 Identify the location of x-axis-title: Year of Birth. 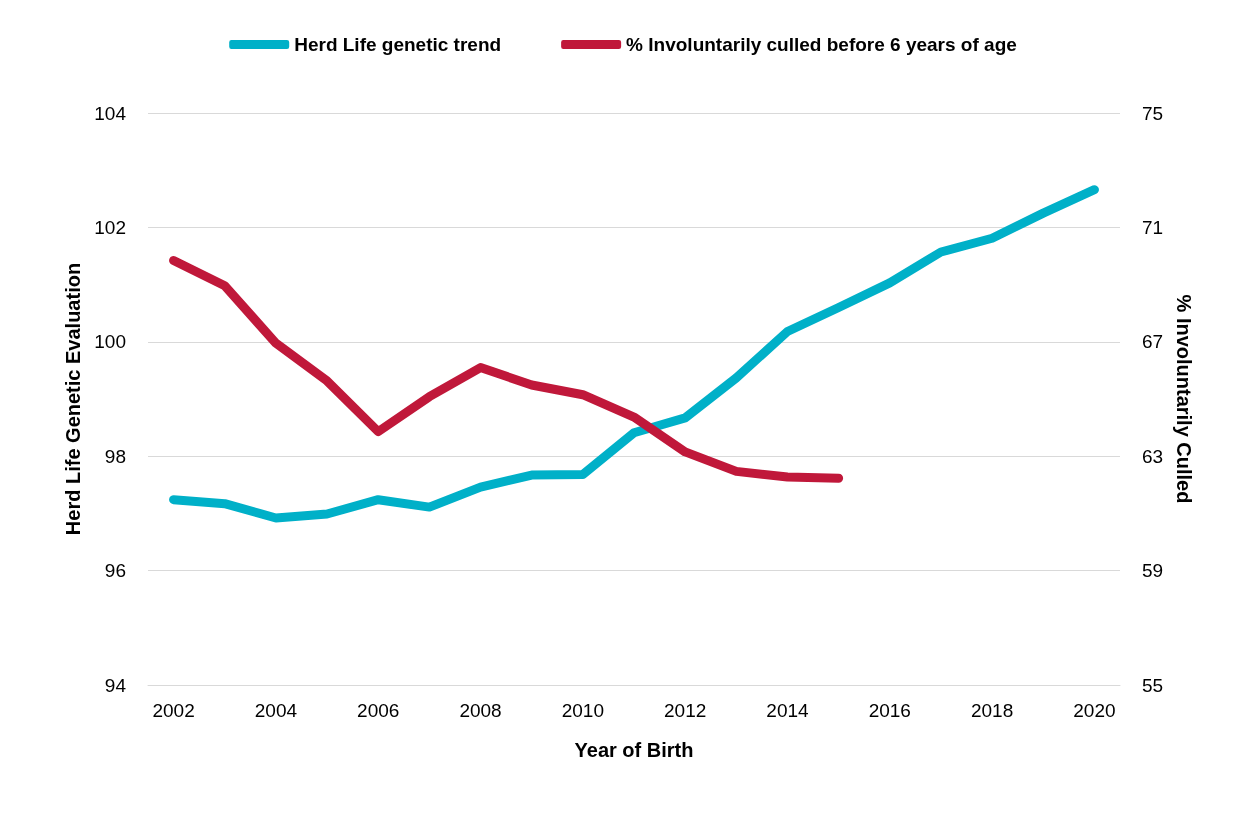
(634, 750).